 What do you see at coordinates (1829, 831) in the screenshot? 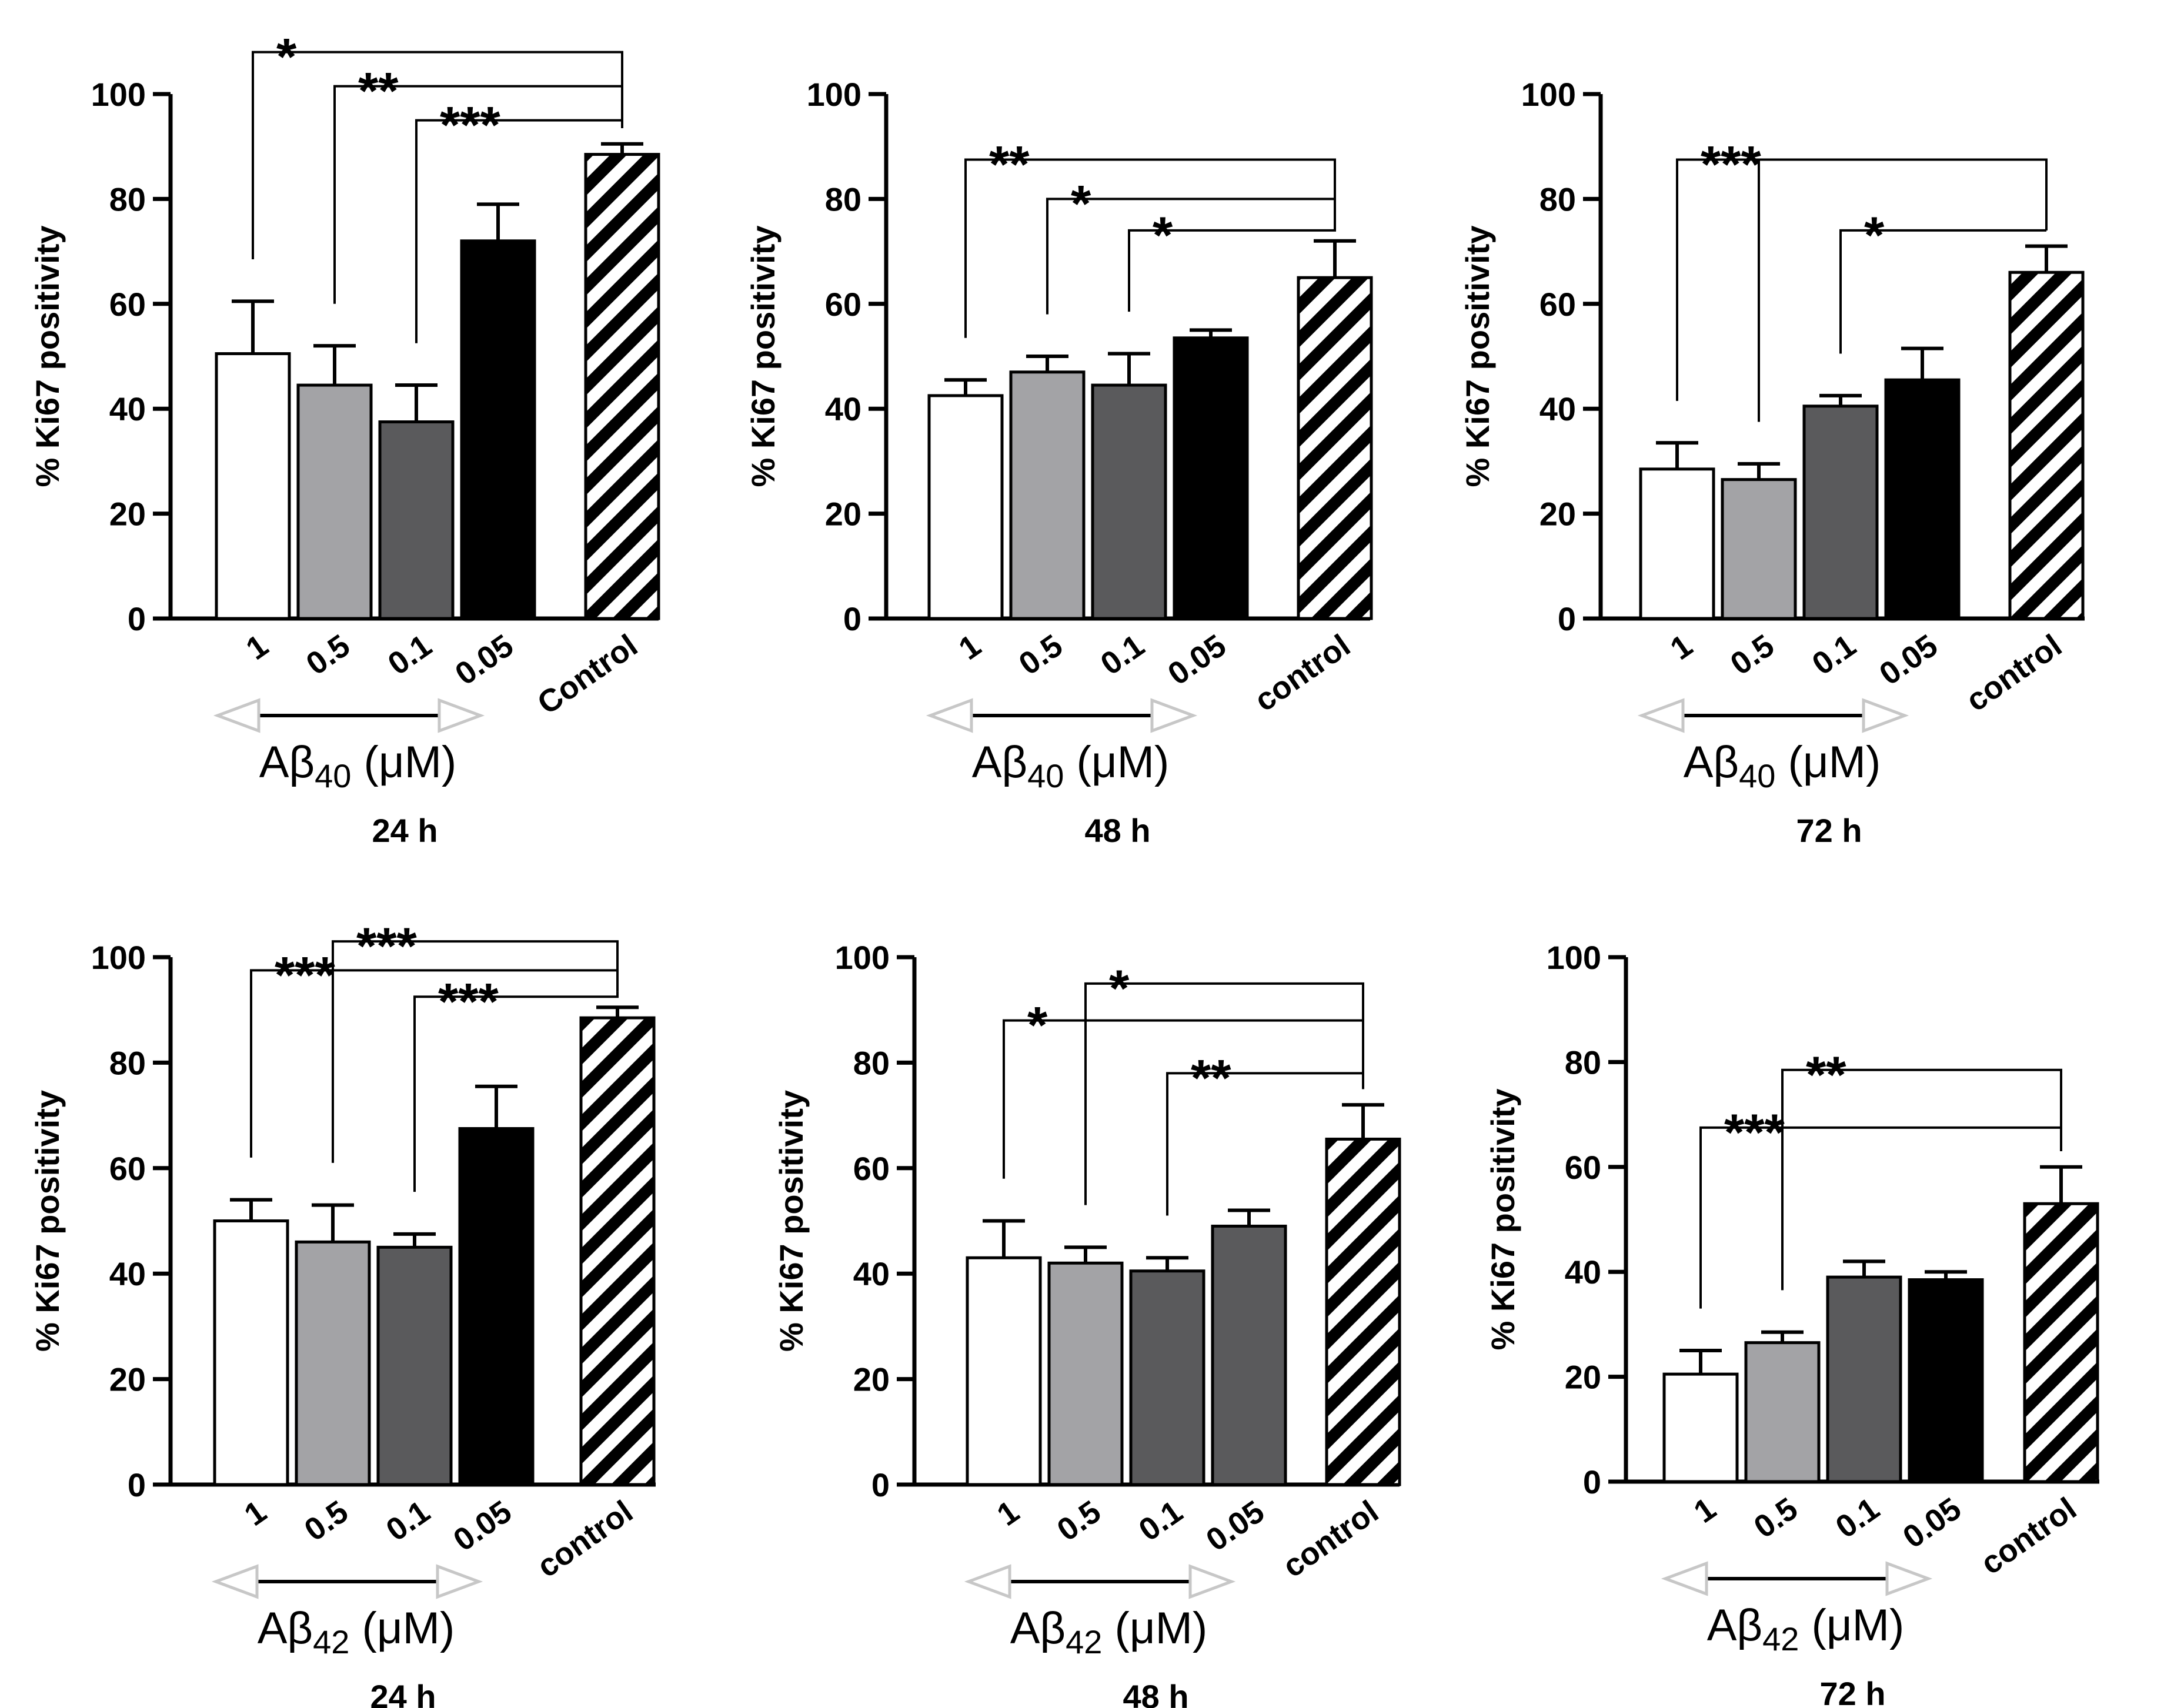
I see `time-label: 72 h` at bounding box center [1829, 831].